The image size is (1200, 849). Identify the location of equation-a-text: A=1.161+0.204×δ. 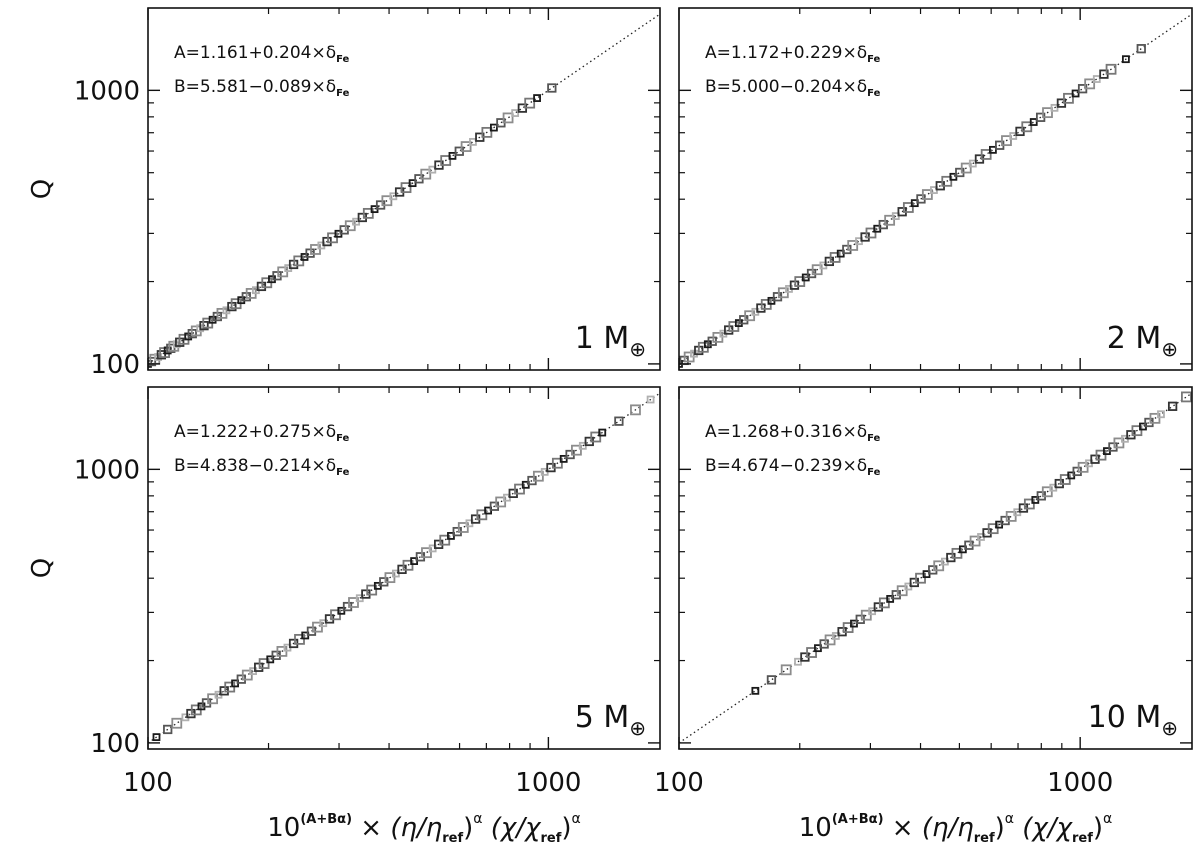
(255, 53).